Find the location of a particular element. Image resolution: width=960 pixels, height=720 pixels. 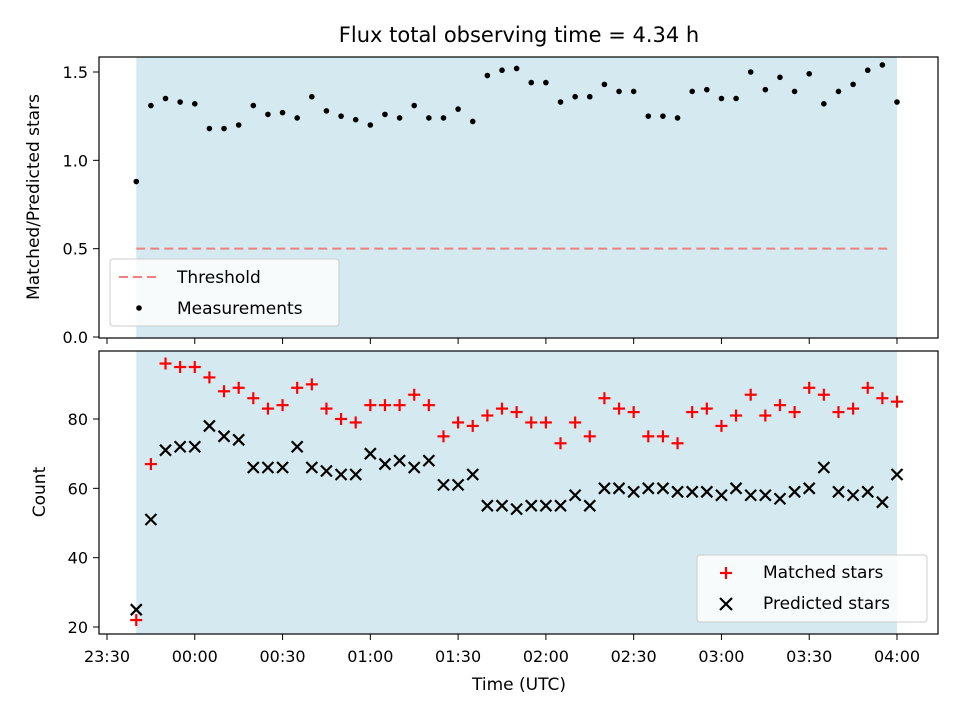

measurements-series is located at coordinates (516, 123).